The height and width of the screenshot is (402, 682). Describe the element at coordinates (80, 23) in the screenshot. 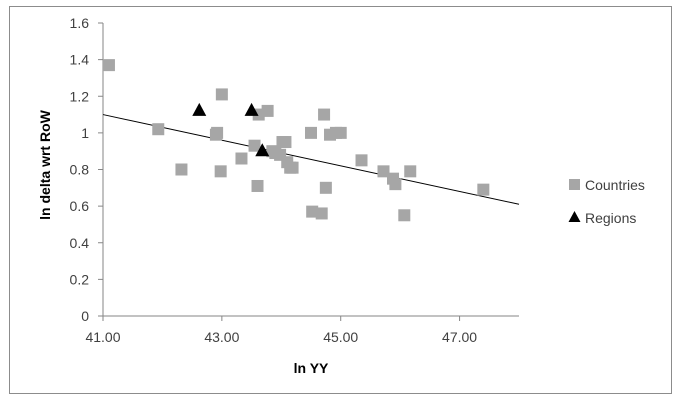

I see `y-tick-label: 1.6` at that location.